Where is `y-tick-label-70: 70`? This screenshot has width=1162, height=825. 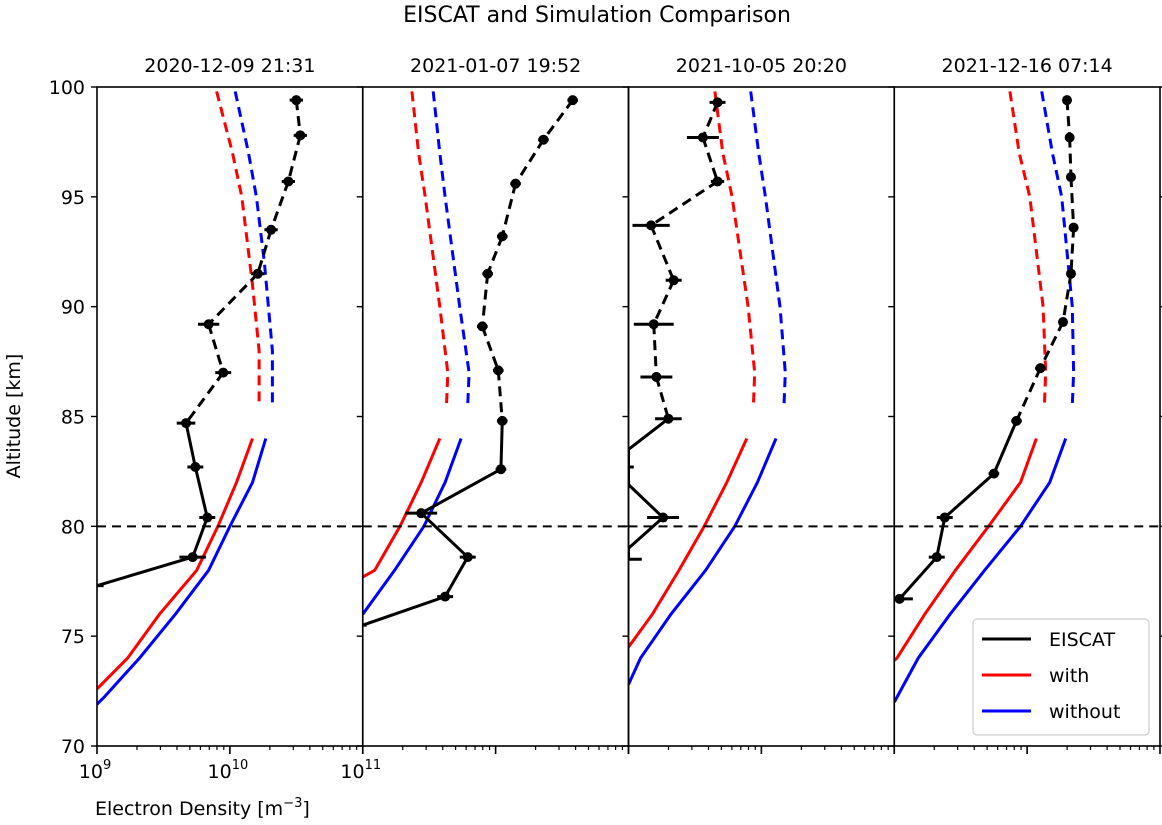
y-tick-label-70: 70 is located at coordinates (73, 747).